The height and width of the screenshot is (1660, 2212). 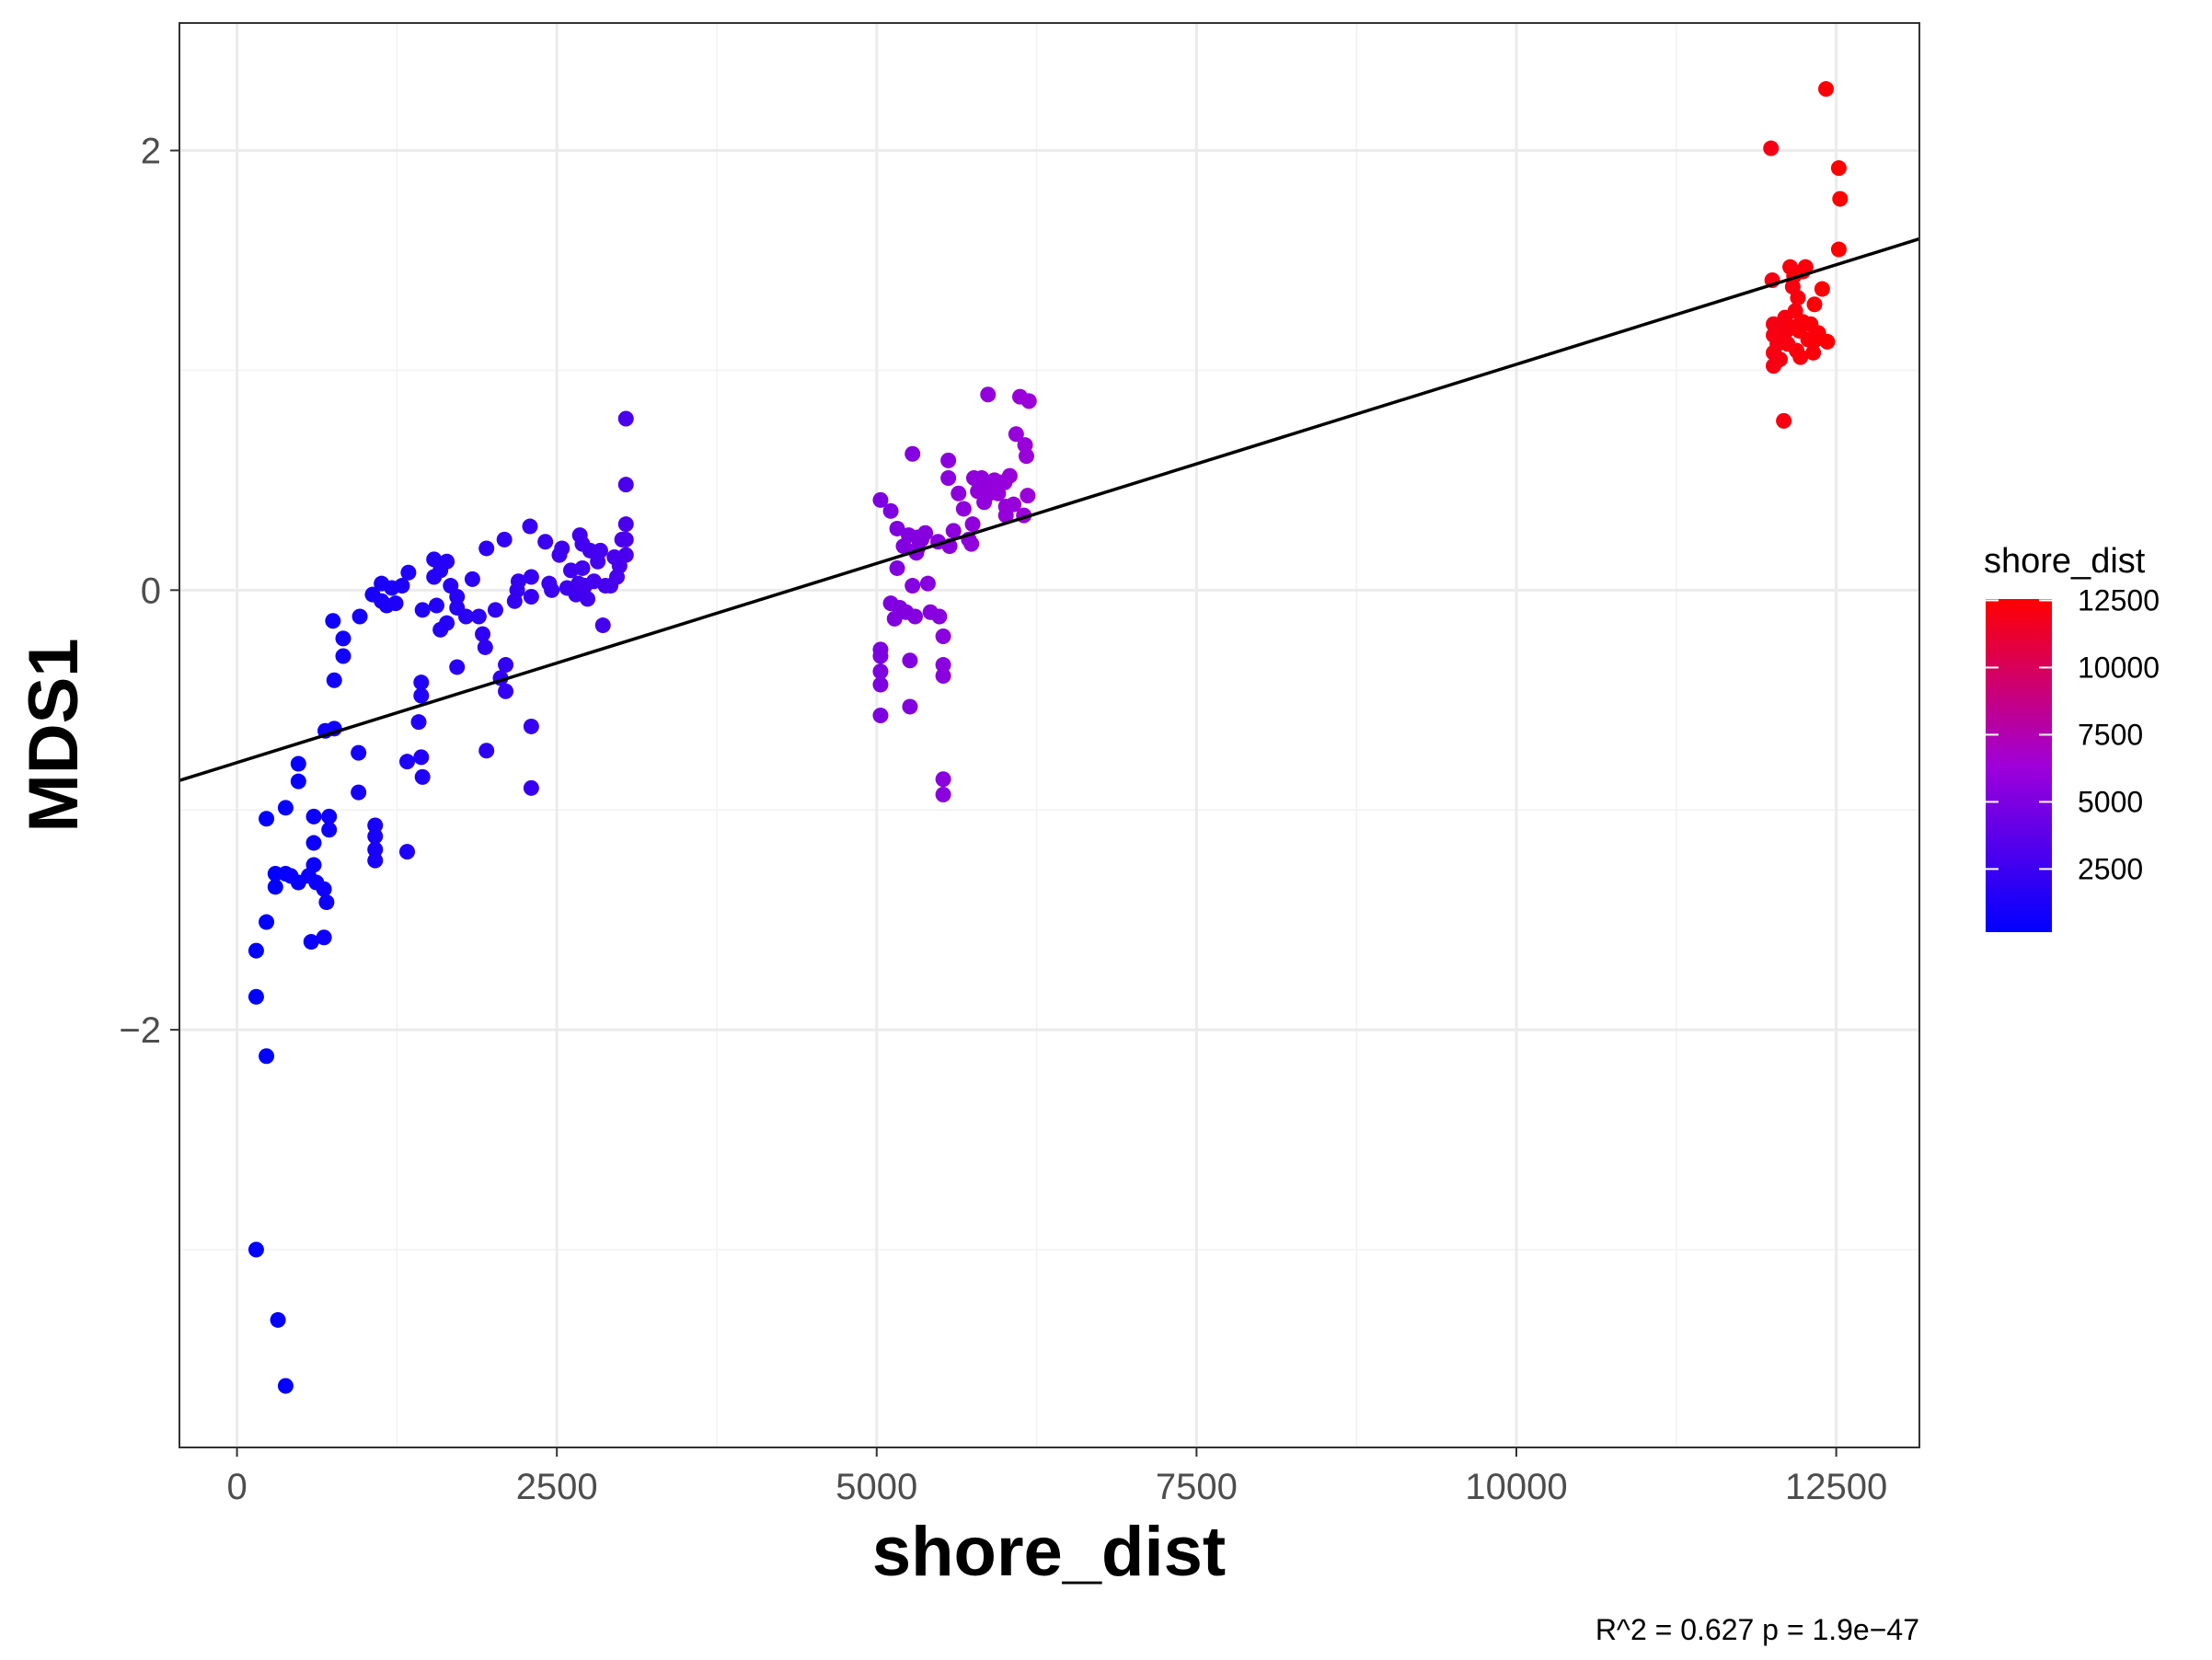 I want to click on legend-title: shore_dist, so click(x=2065, y=561).